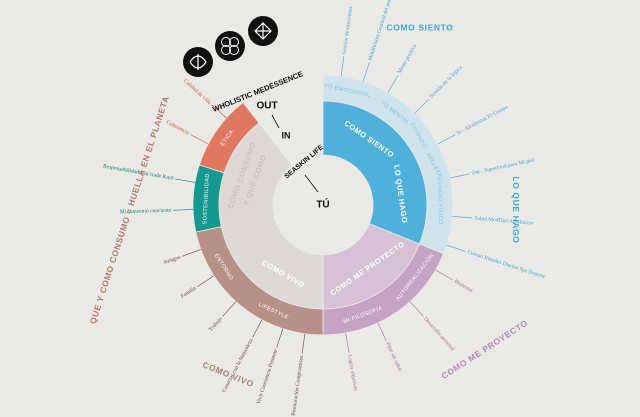  I want to click on icons, so click(230, 46).